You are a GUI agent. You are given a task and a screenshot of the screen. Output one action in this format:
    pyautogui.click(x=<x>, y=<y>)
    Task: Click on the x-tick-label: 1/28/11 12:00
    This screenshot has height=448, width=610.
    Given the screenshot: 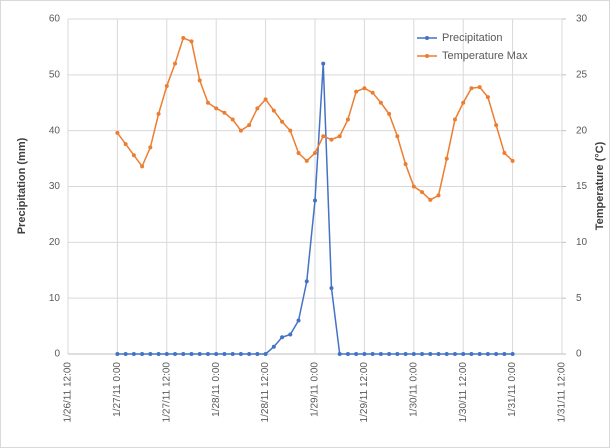 What is the action you would take?
    pyautogui.click(x=265, y=392)
    